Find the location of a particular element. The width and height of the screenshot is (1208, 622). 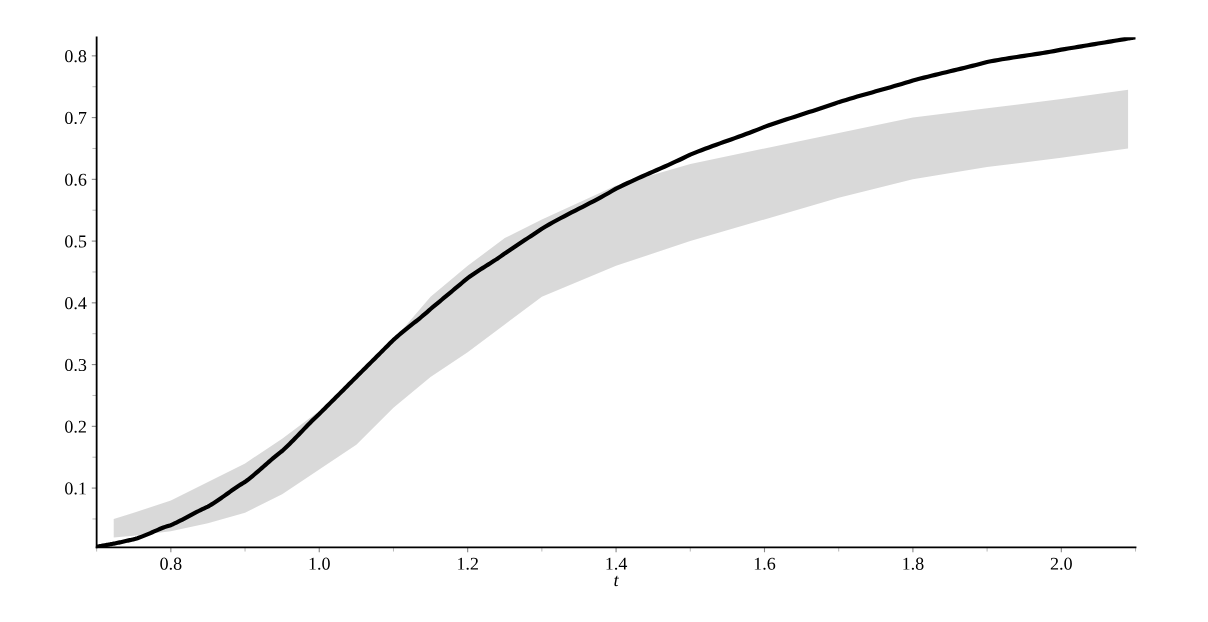

y-tick-label: 0.7 is located at coordinates (76, 118).